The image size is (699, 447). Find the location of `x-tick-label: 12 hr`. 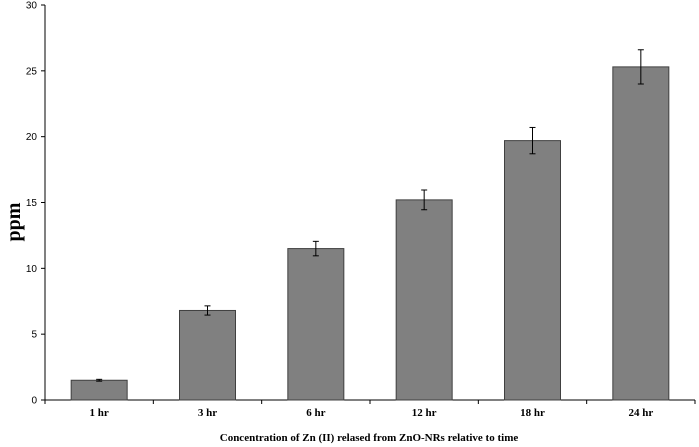

x-tick-label: 12 hr is located at coordinates (424, 413).